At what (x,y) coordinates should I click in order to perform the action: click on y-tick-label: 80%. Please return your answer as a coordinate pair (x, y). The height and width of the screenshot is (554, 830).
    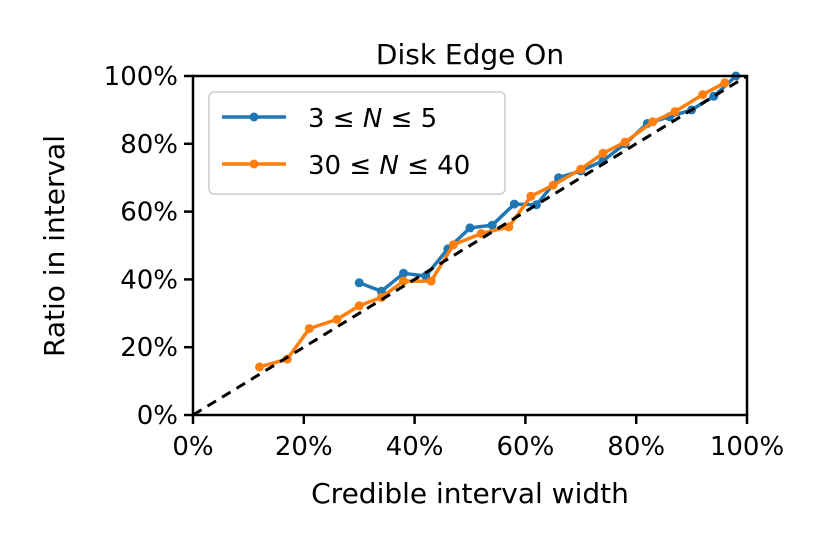
    Looking at the image, I should click on (149, 145).